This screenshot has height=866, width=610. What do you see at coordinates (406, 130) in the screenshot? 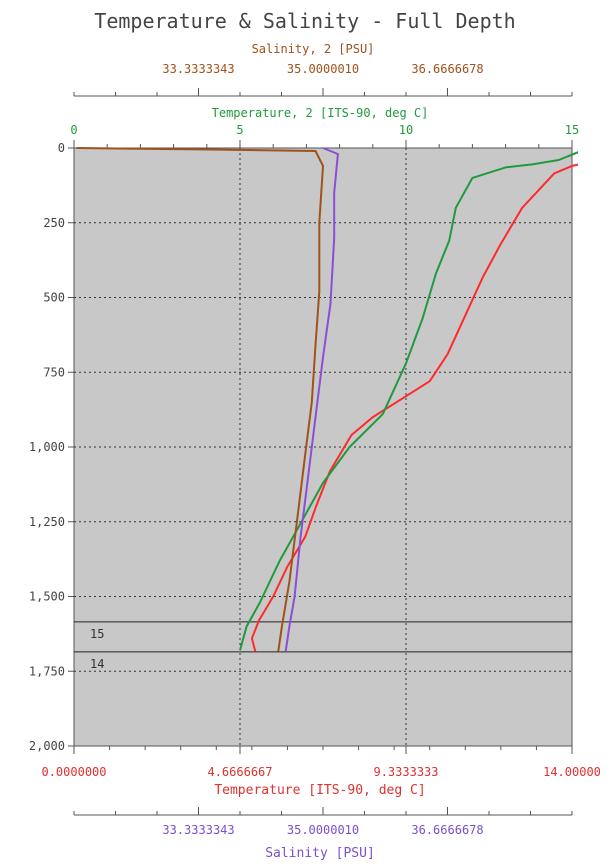
I see `axis-tick-label: 10` at bounding box center [406, 130].